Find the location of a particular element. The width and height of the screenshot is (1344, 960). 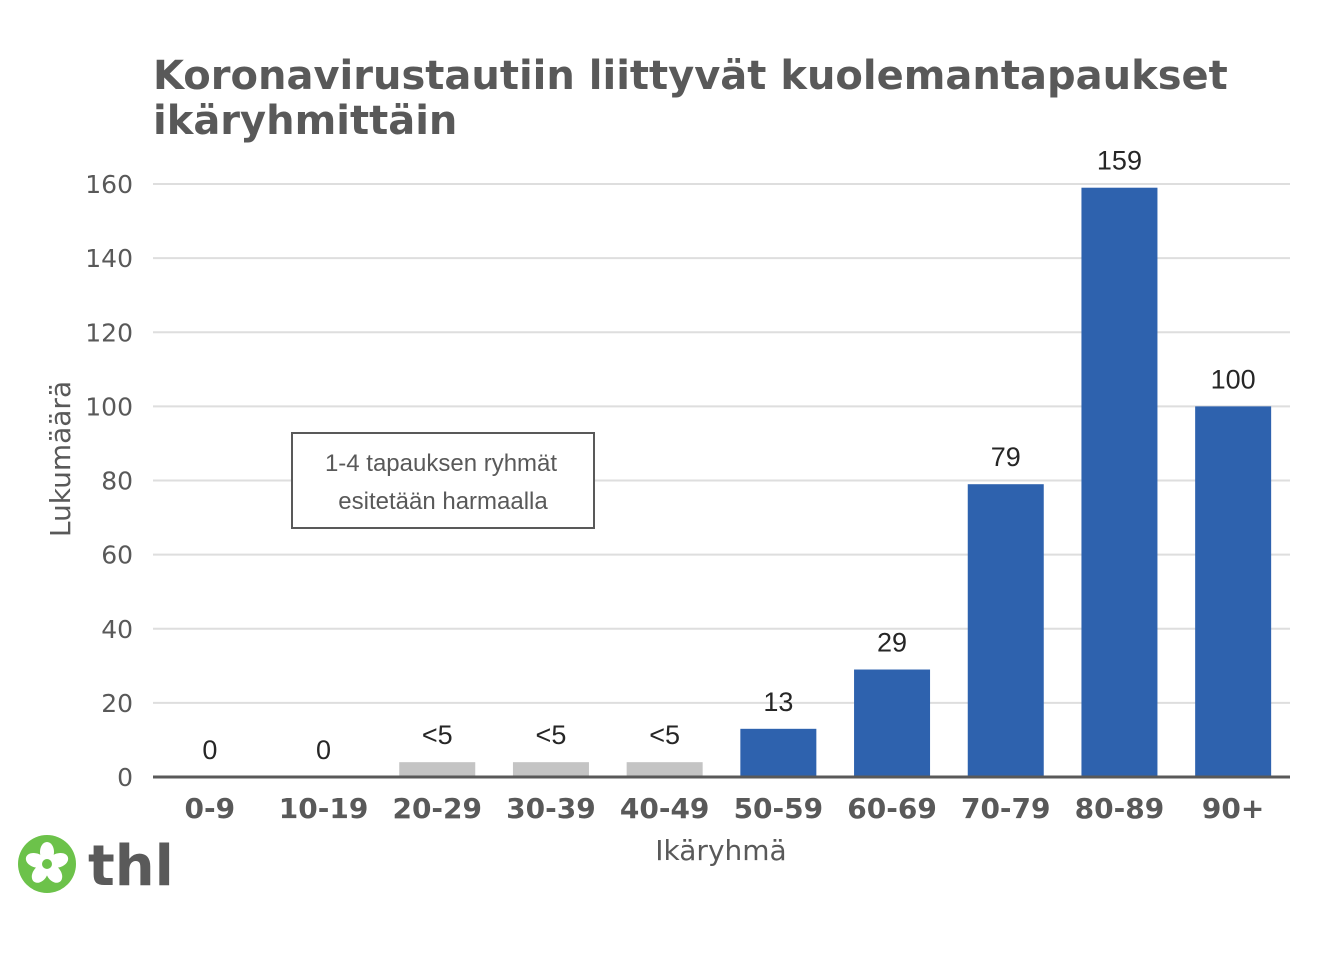

x-tick-label: 30-39 is located at coordinates (551, 808).